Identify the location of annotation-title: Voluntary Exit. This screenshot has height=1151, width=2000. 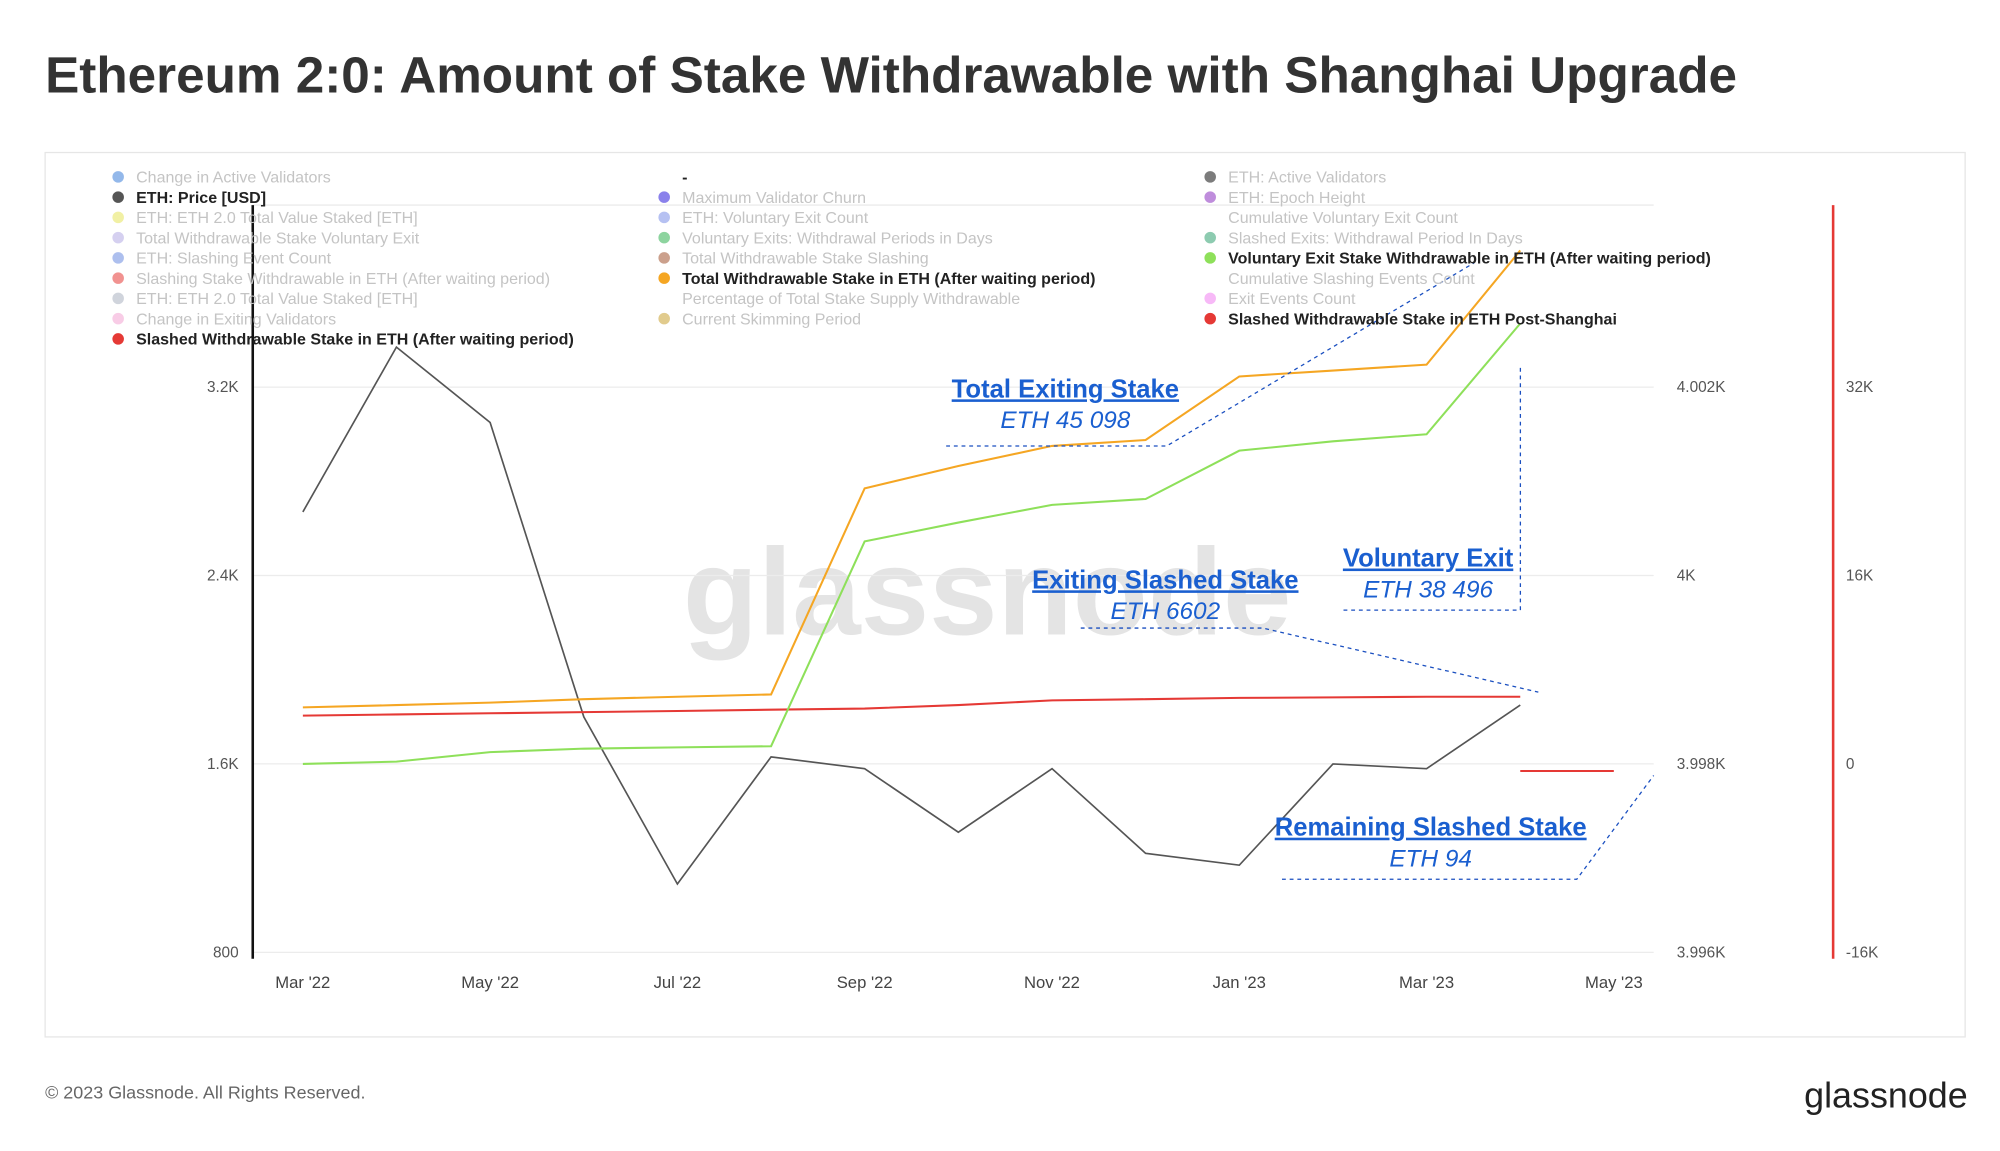
(1428, 559).